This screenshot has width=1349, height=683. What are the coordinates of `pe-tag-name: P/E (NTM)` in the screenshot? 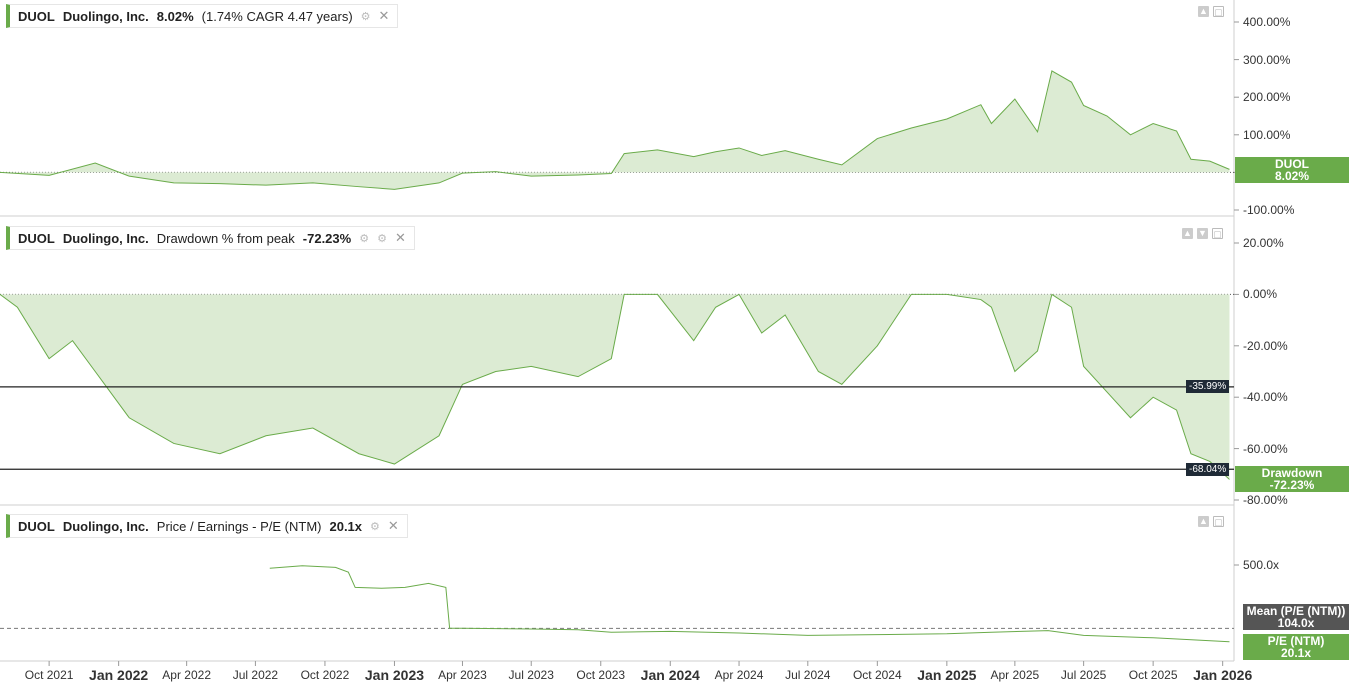 It's located at (1296, 641).